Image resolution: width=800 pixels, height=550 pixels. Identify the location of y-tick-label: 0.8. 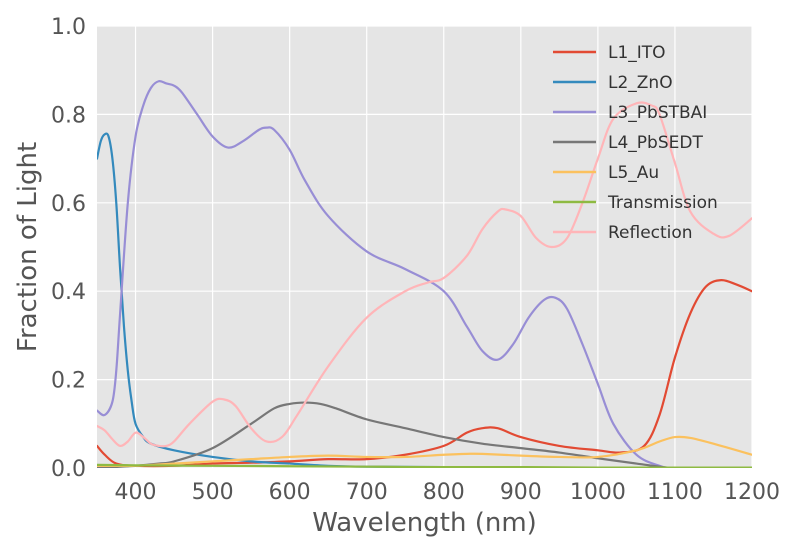
(68, 115).